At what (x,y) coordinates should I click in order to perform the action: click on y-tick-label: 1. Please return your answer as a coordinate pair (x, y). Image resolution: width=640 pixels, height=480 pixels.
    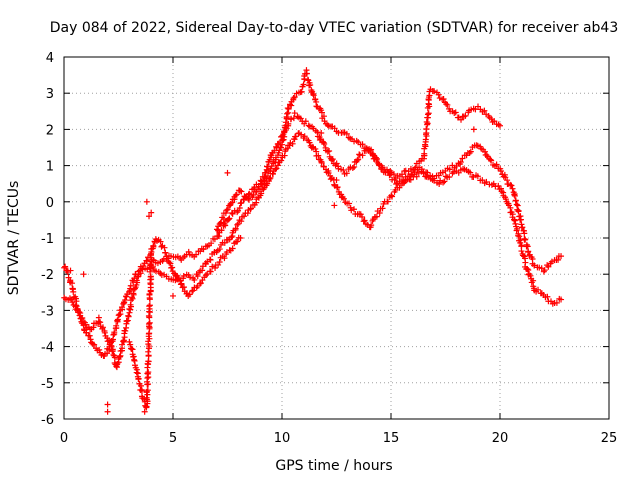
    Looking at the image, I should click on (50, 167).